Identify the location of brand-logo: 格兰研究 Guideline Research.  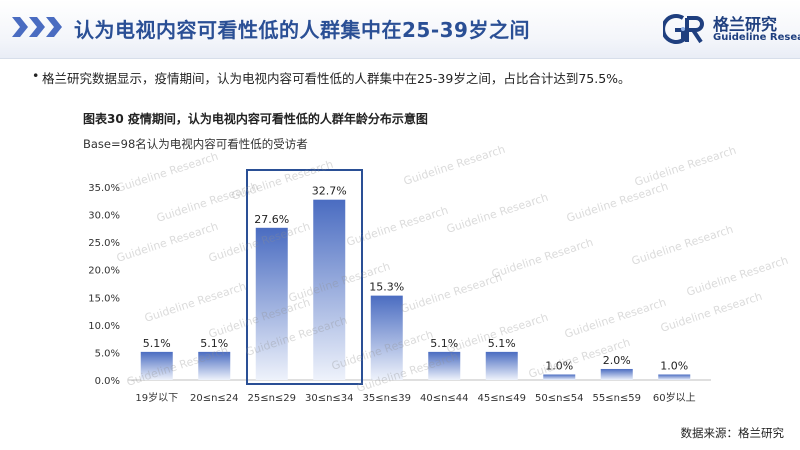
(731, 30).